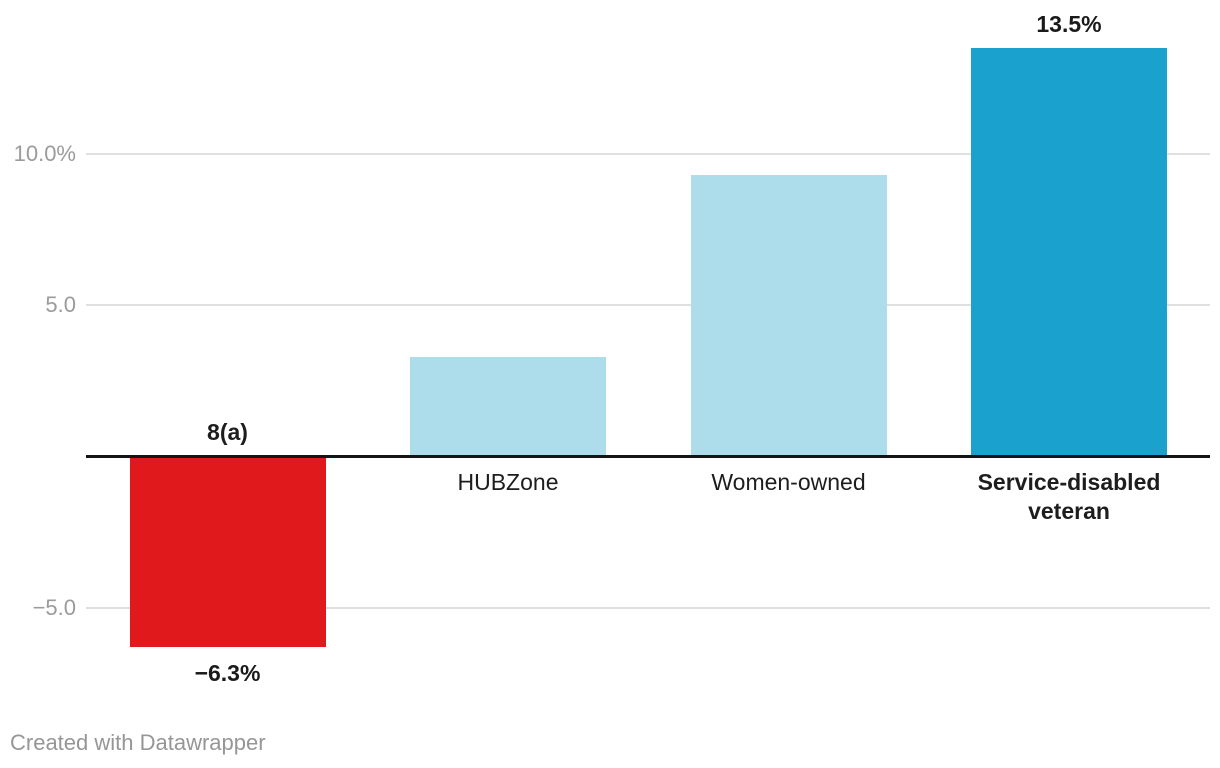 Image resolution: width=1220 pixels, height=768 pixels. I want to click on zero-axis-line, so click(648, 456).